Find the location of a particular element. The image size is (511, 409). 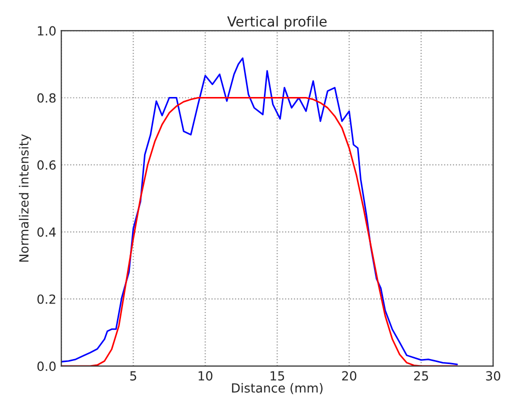

y-tick-label: 0.0 is located at coordinates (46, 366).